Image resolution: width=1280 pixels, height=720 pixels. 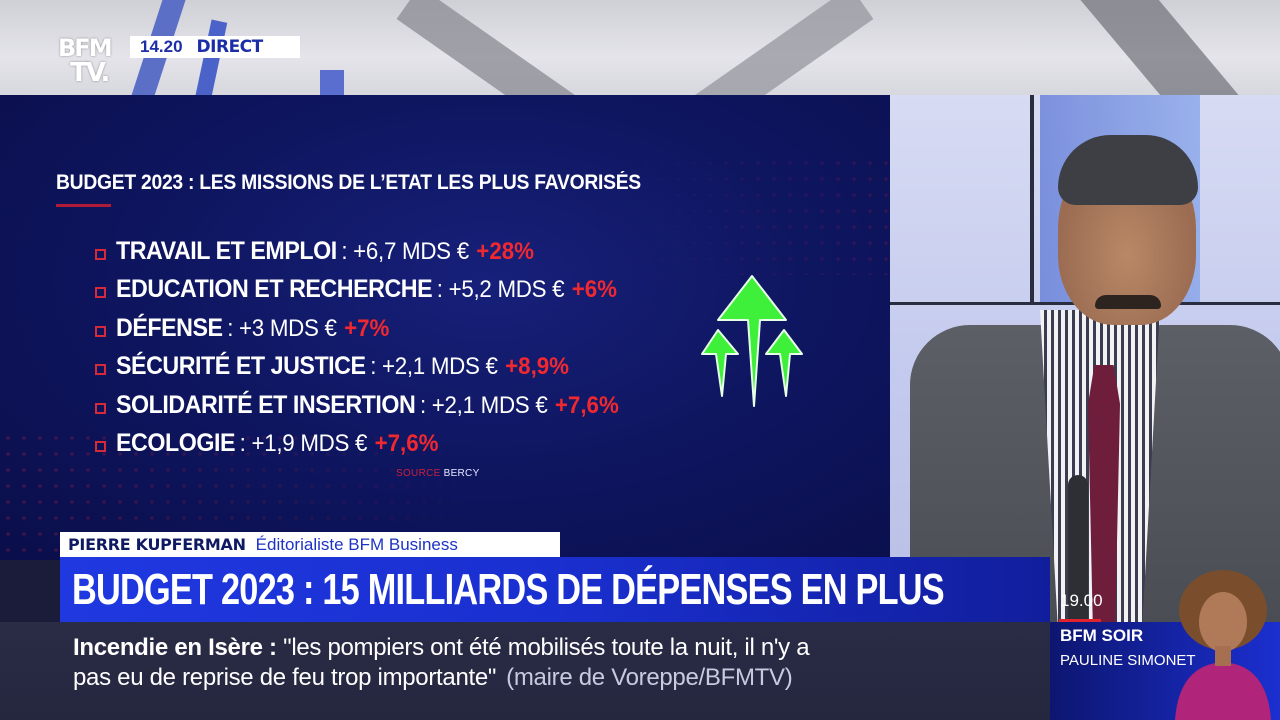 I want to click on mission-name: SOLIDARITÉ ET INSERTION, so click(x=266, y=404).